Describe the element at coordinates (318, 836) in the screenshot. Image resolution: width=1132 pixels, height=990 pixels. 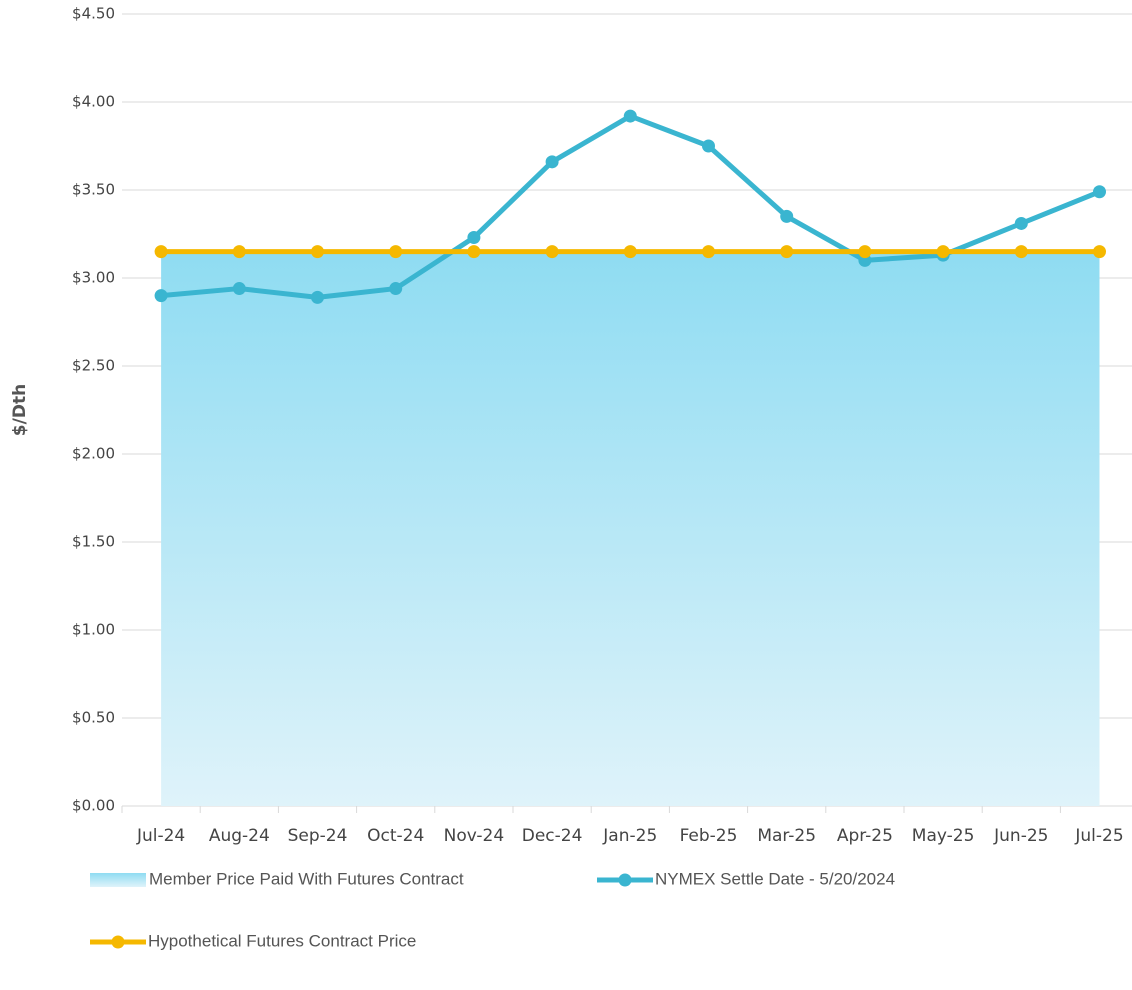
I see `x-tick-label: Sep-24` at that location.